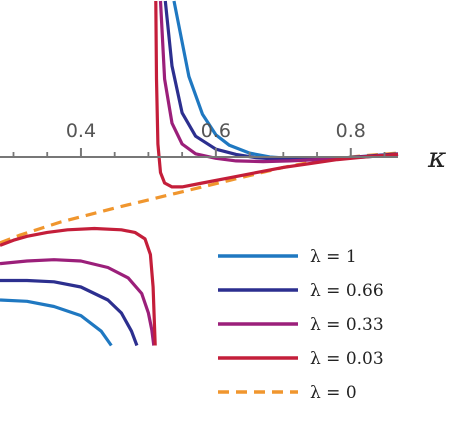 This screenshot has width=460, height=438. Describe the element at coordinates (333, 393) in the screenshot. I see `legend-label-4: λ = 0` at that location.